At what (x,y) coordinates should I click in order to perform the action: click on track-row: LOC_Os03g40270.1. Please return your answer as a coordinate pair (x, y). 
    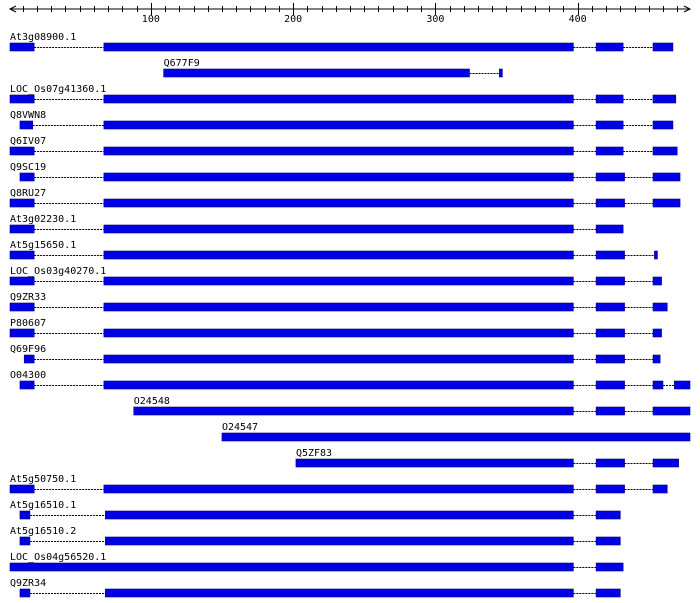
    Looking at the image, I should click on (335, 276).